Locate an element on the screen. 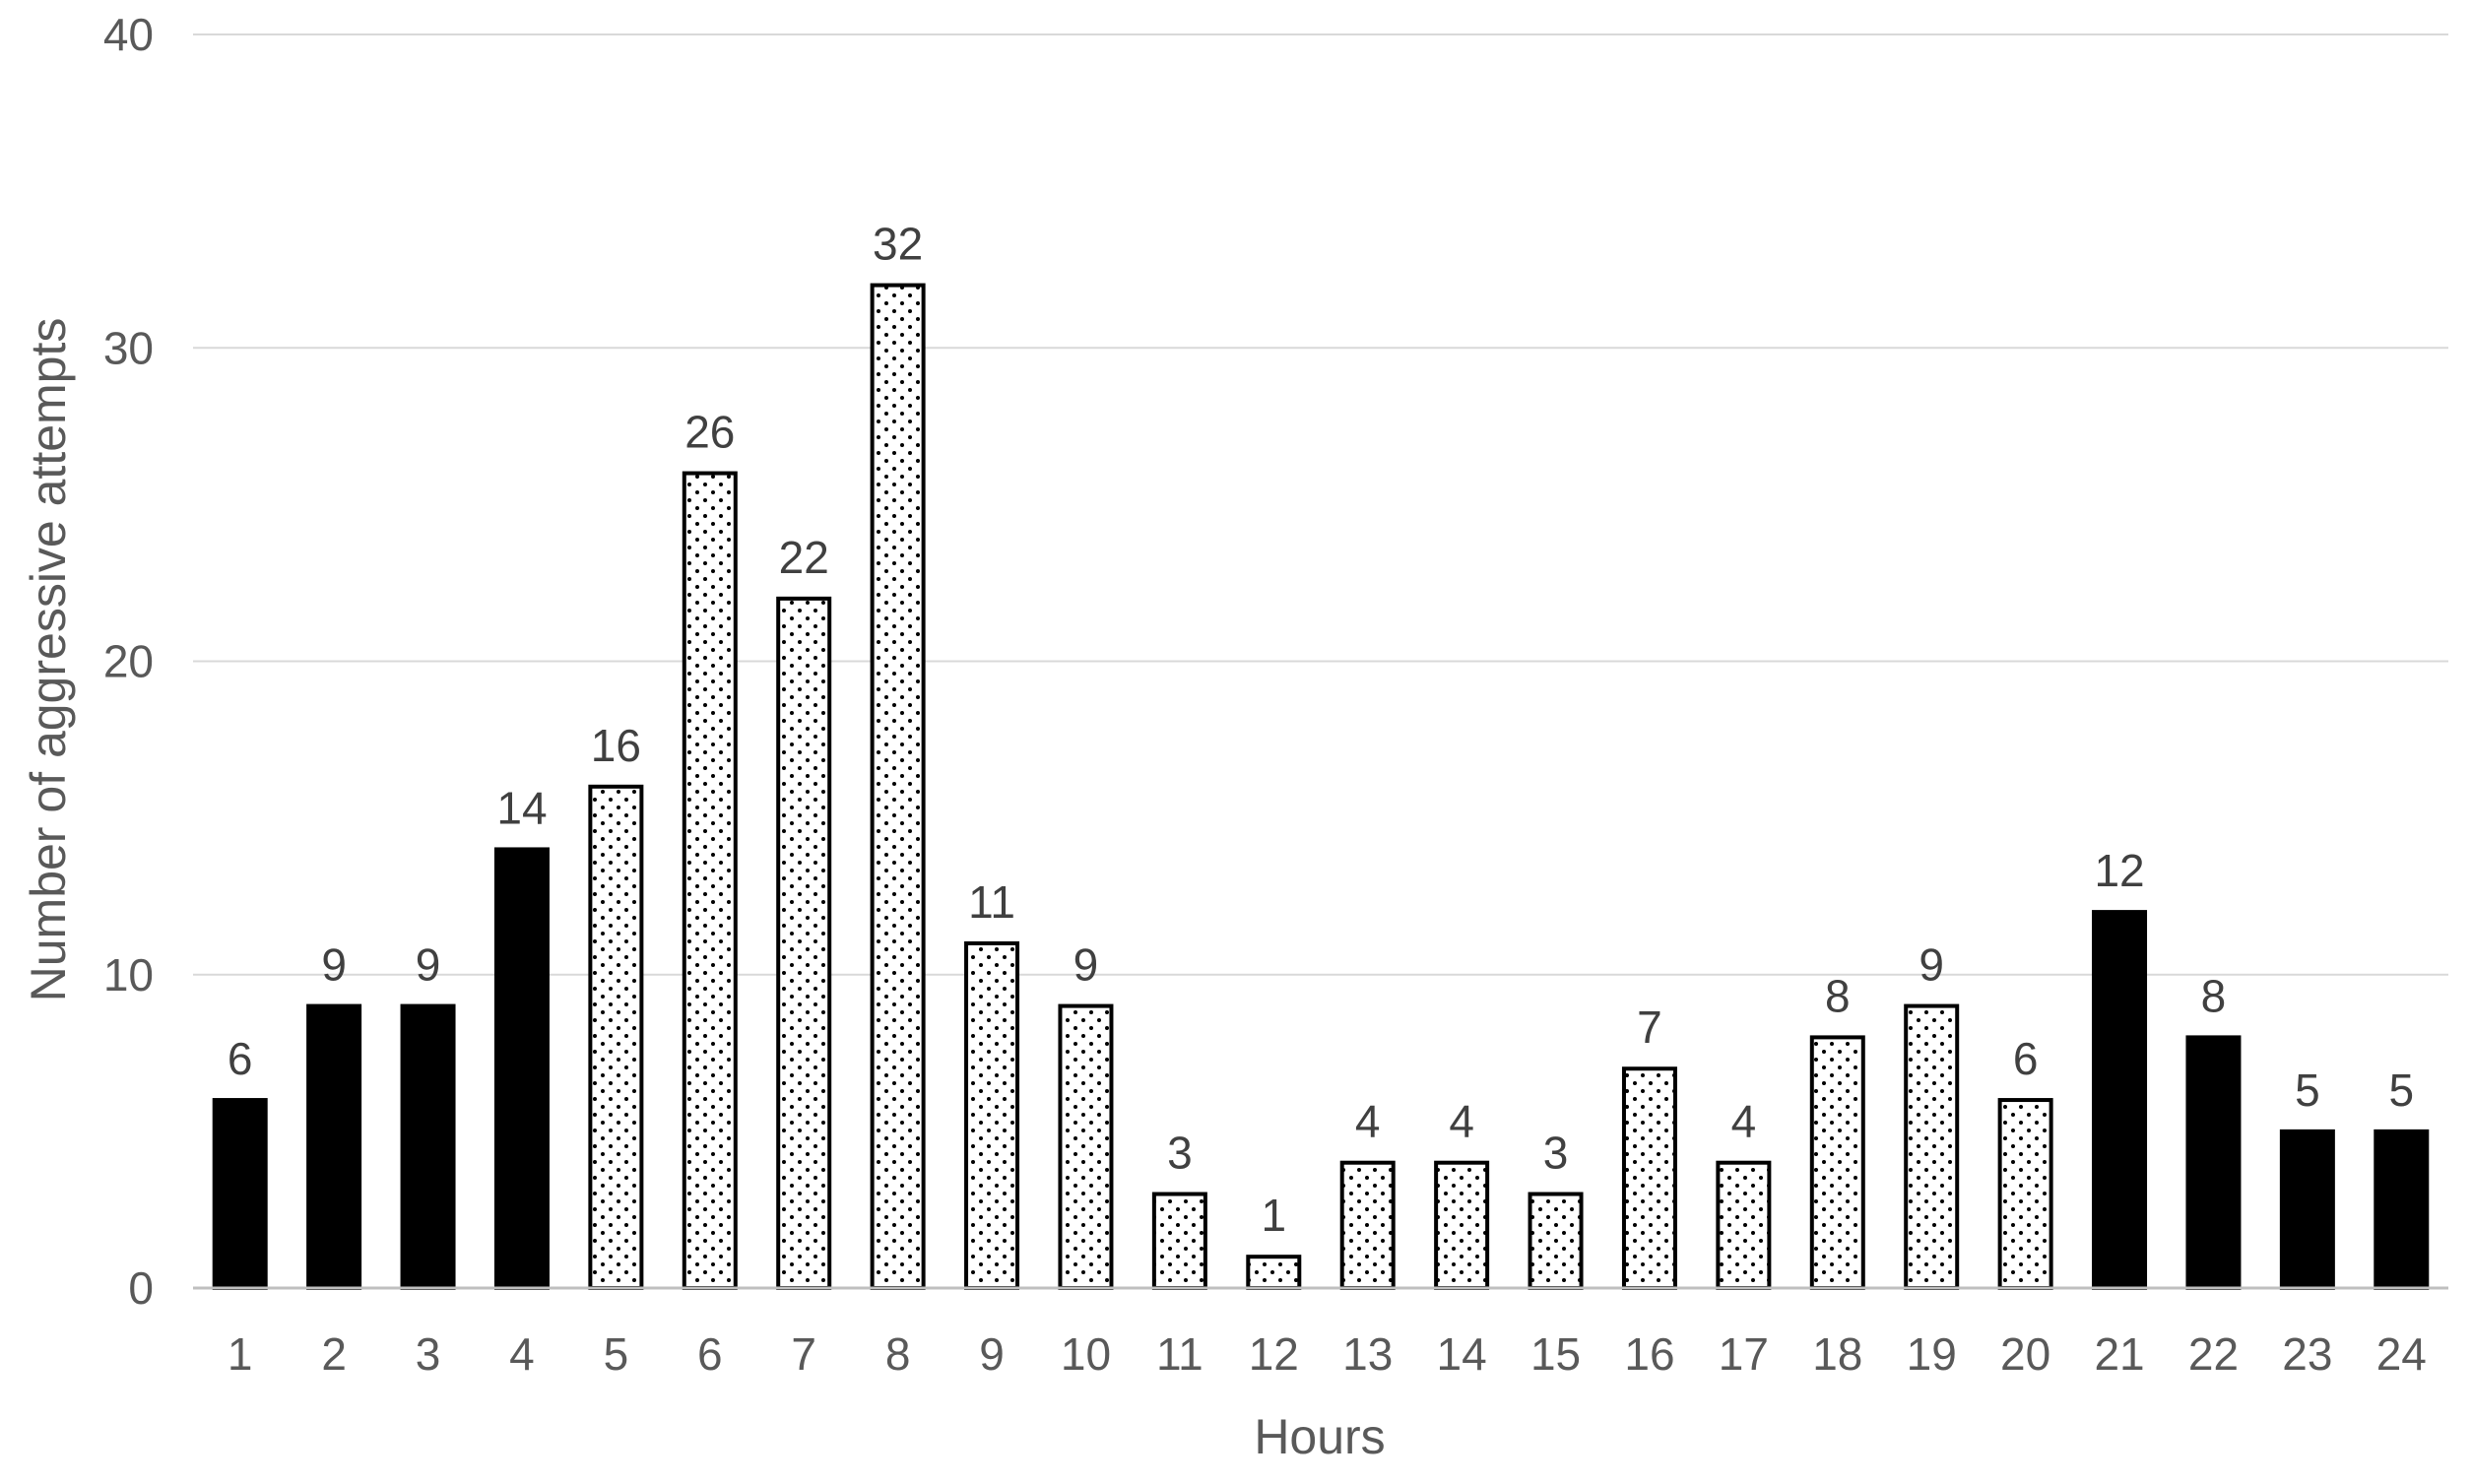 This screenshot has width=2472, height=1484. x-tick-label: 21 is located at coordinates (2119, 1354).